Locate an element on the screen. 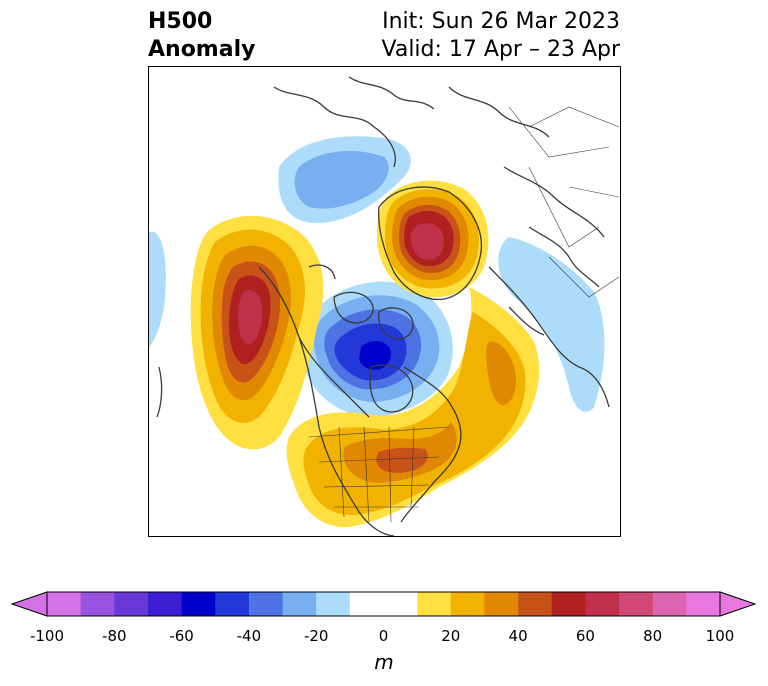 The width and height of the screenshot is (768, 686). colorbar-tick-label: -60 is located at coordinates (181, 636).